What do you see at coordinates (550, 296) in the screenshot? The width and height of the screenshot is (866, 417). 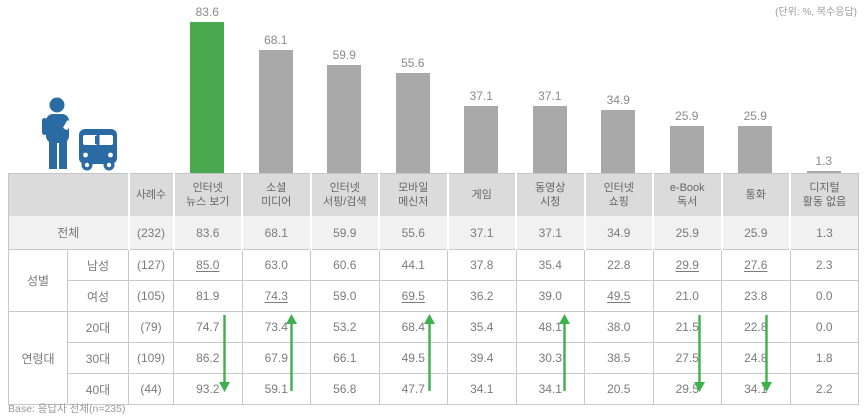 I see `value-cell: 39.0` at bounding box center [550, 296].